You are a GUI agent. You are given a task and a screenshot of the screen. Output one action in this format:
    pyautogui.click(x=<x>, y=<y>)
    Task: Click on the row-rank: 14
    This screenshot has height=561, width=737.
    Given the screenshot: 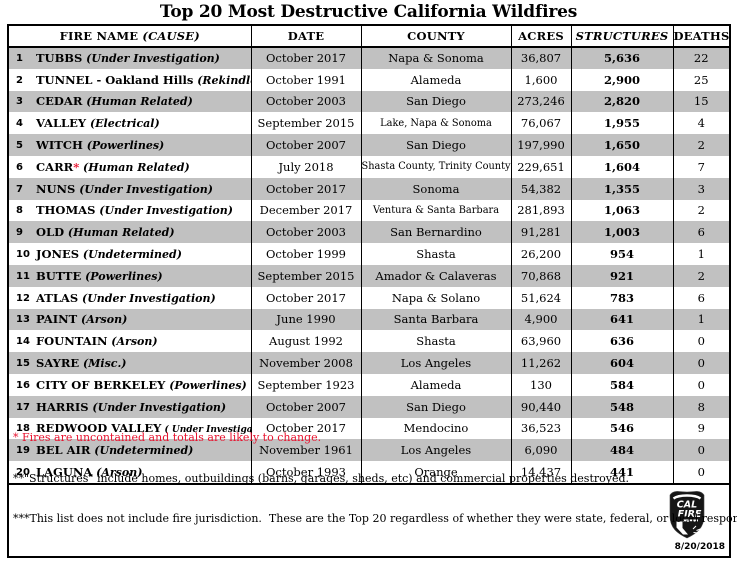 What is the action you would take?
    pyautogui.click(x=23, y=342)
    